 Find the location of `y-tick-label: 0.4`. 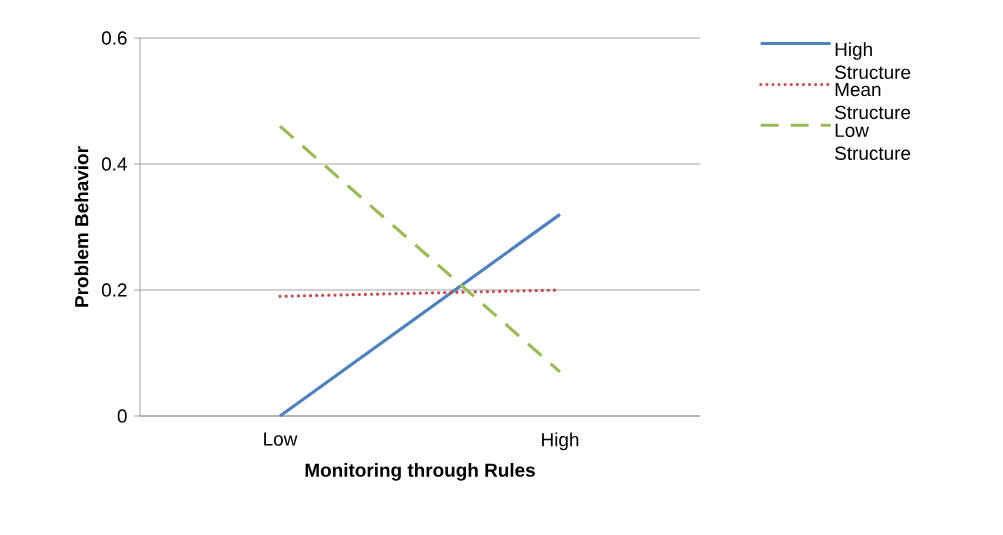

y-tick-label: 0.4 is located at coordinates (114, 164).